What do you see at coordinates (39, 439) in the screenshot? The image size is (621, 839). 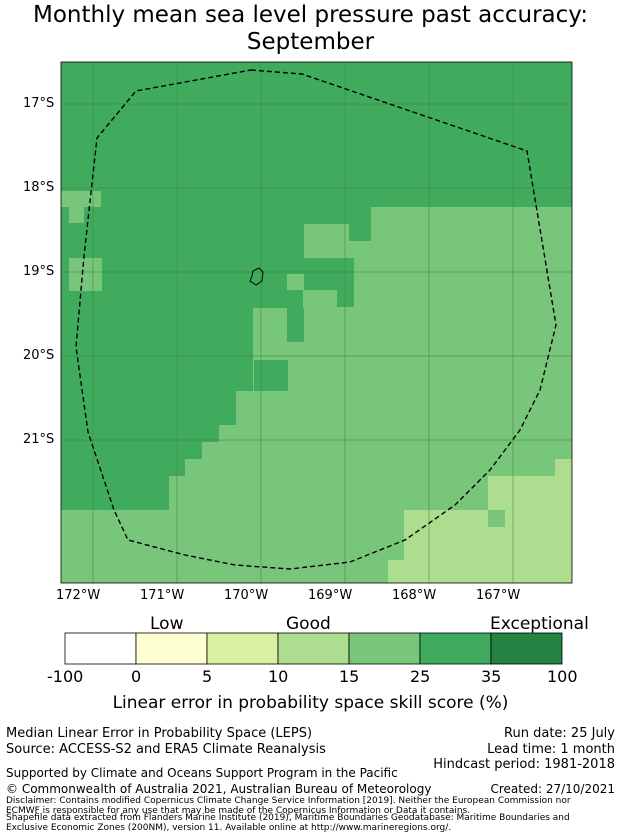 I see `lat-label-21: 21°S` at bounding box center [39, 439].